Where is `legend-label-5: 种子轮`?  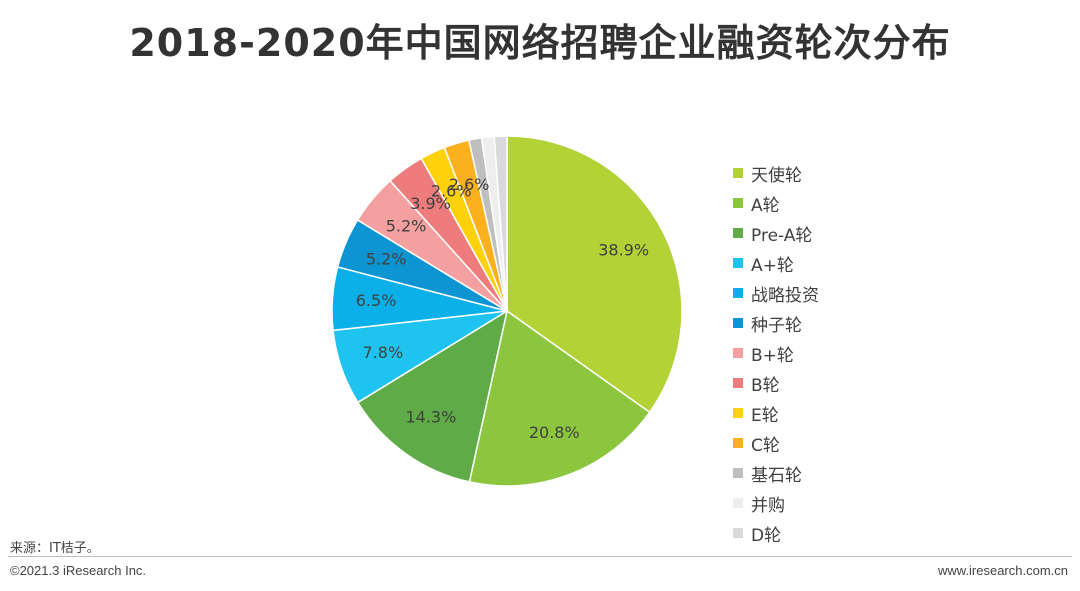 legend-label-5: 种子轮 is located at coordinates (776, 325).